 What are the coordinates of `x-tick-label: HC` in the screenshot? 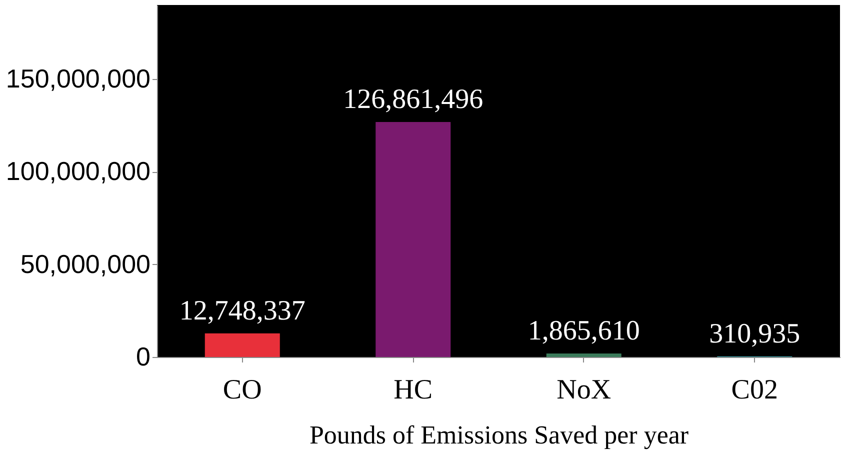 It's located at (413, 390).